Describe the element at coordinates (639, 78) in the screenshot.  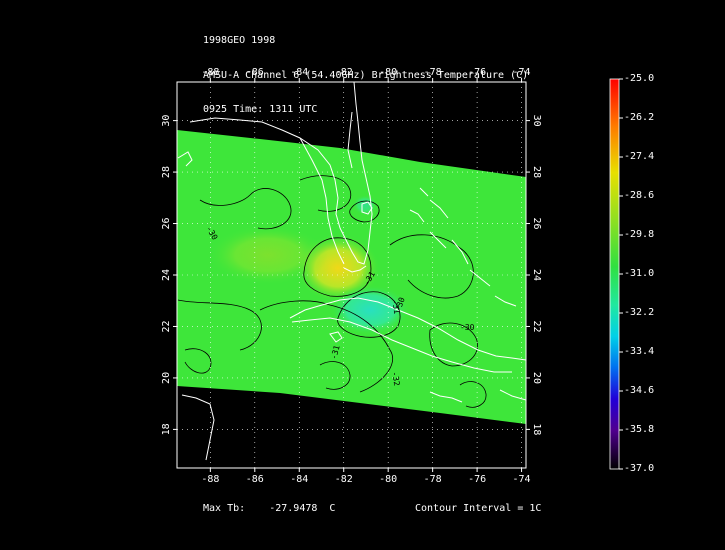
I see `colorbar-label: -25.0` at that location.